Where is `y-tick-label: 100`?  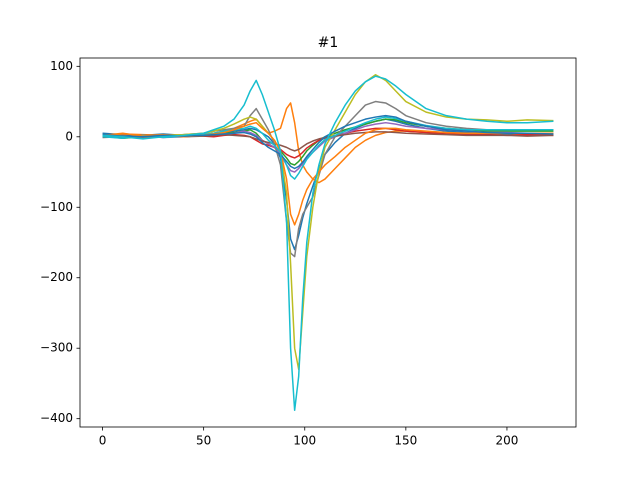
y-tick-label: 100 is located at coordinates (61, 66).